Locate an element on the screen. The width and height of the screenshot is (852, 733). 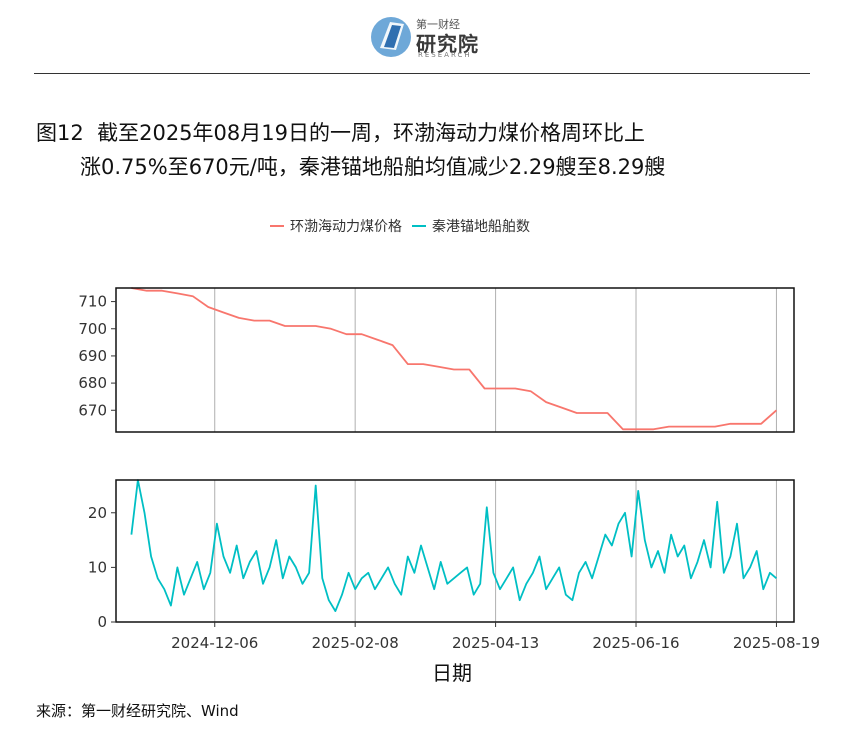
x-axis-label: 日期 is located at coordinates (452, 673).